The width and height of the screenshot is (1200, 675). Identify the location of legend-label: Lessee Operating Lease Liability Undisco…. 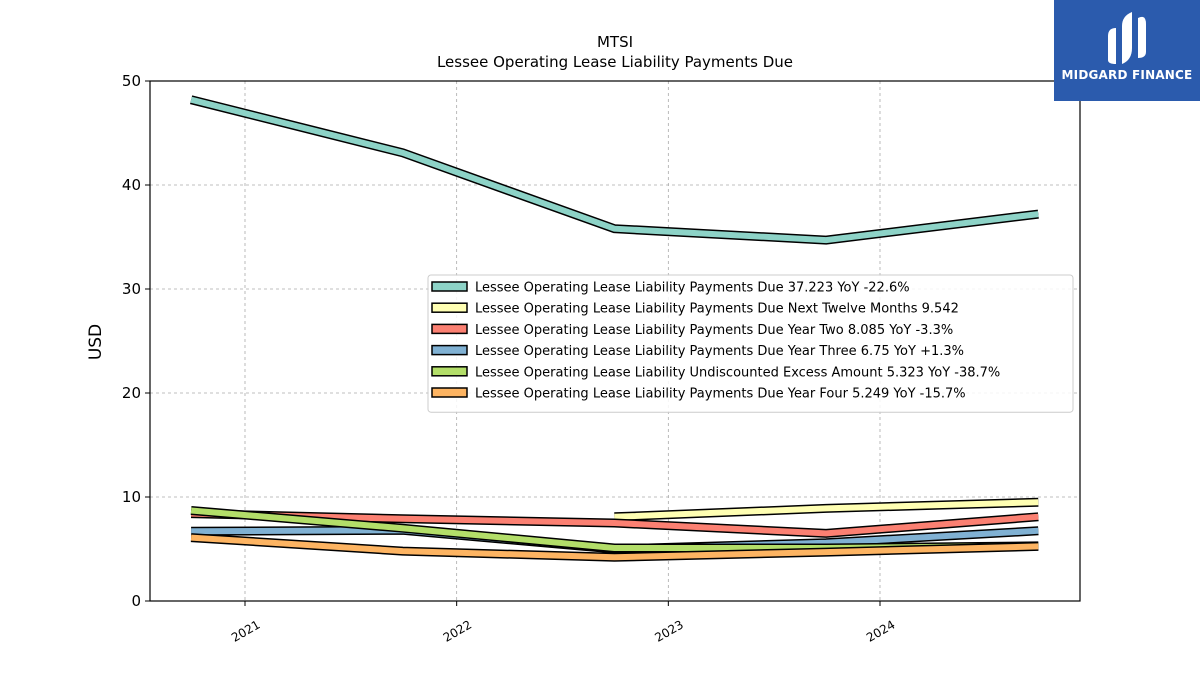
(737, 372).